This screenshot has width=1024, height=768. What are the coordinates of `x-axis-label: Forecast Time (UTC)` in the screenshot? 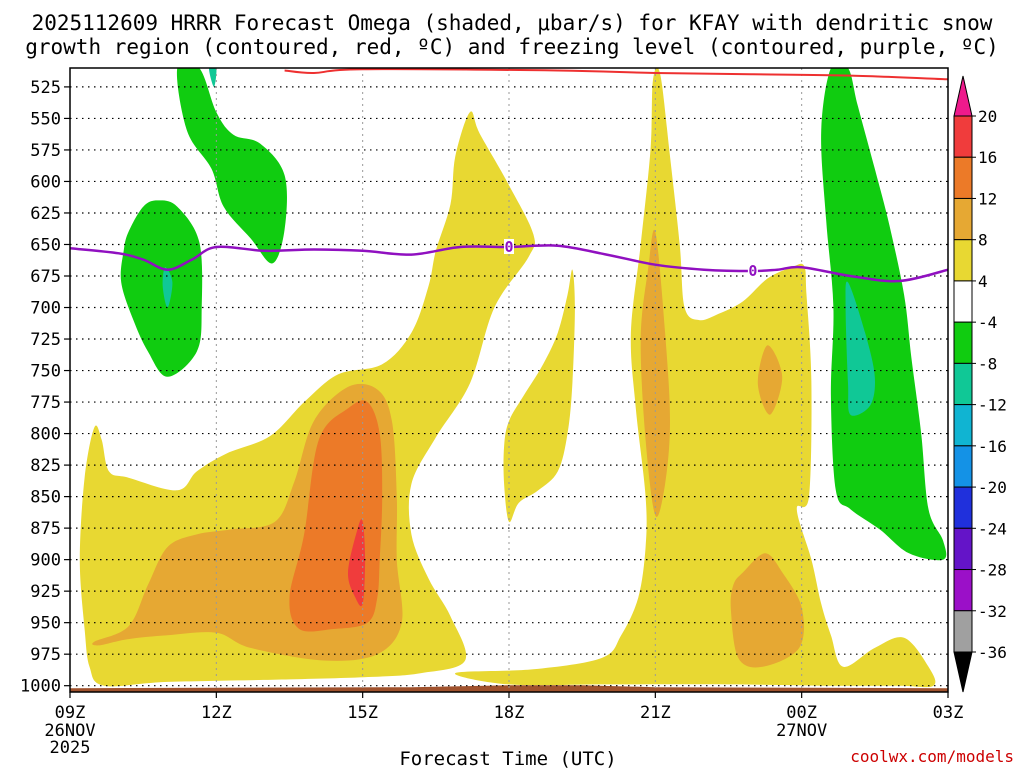 It's located at (507, 758).